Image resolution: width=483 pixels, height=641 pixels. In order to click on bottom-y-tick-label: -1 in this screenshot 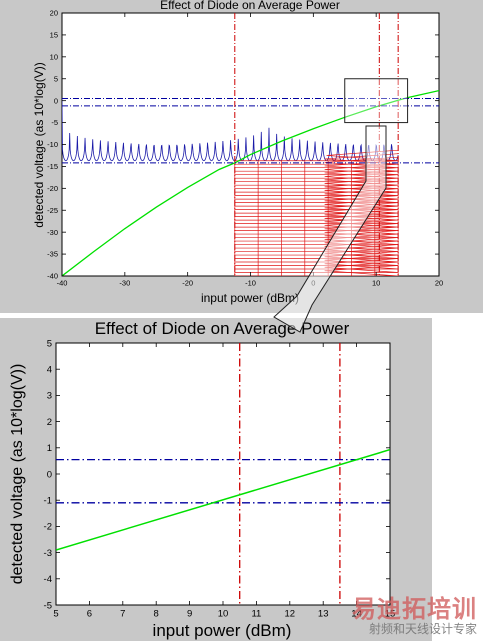, I will do `click(48, 501)`.